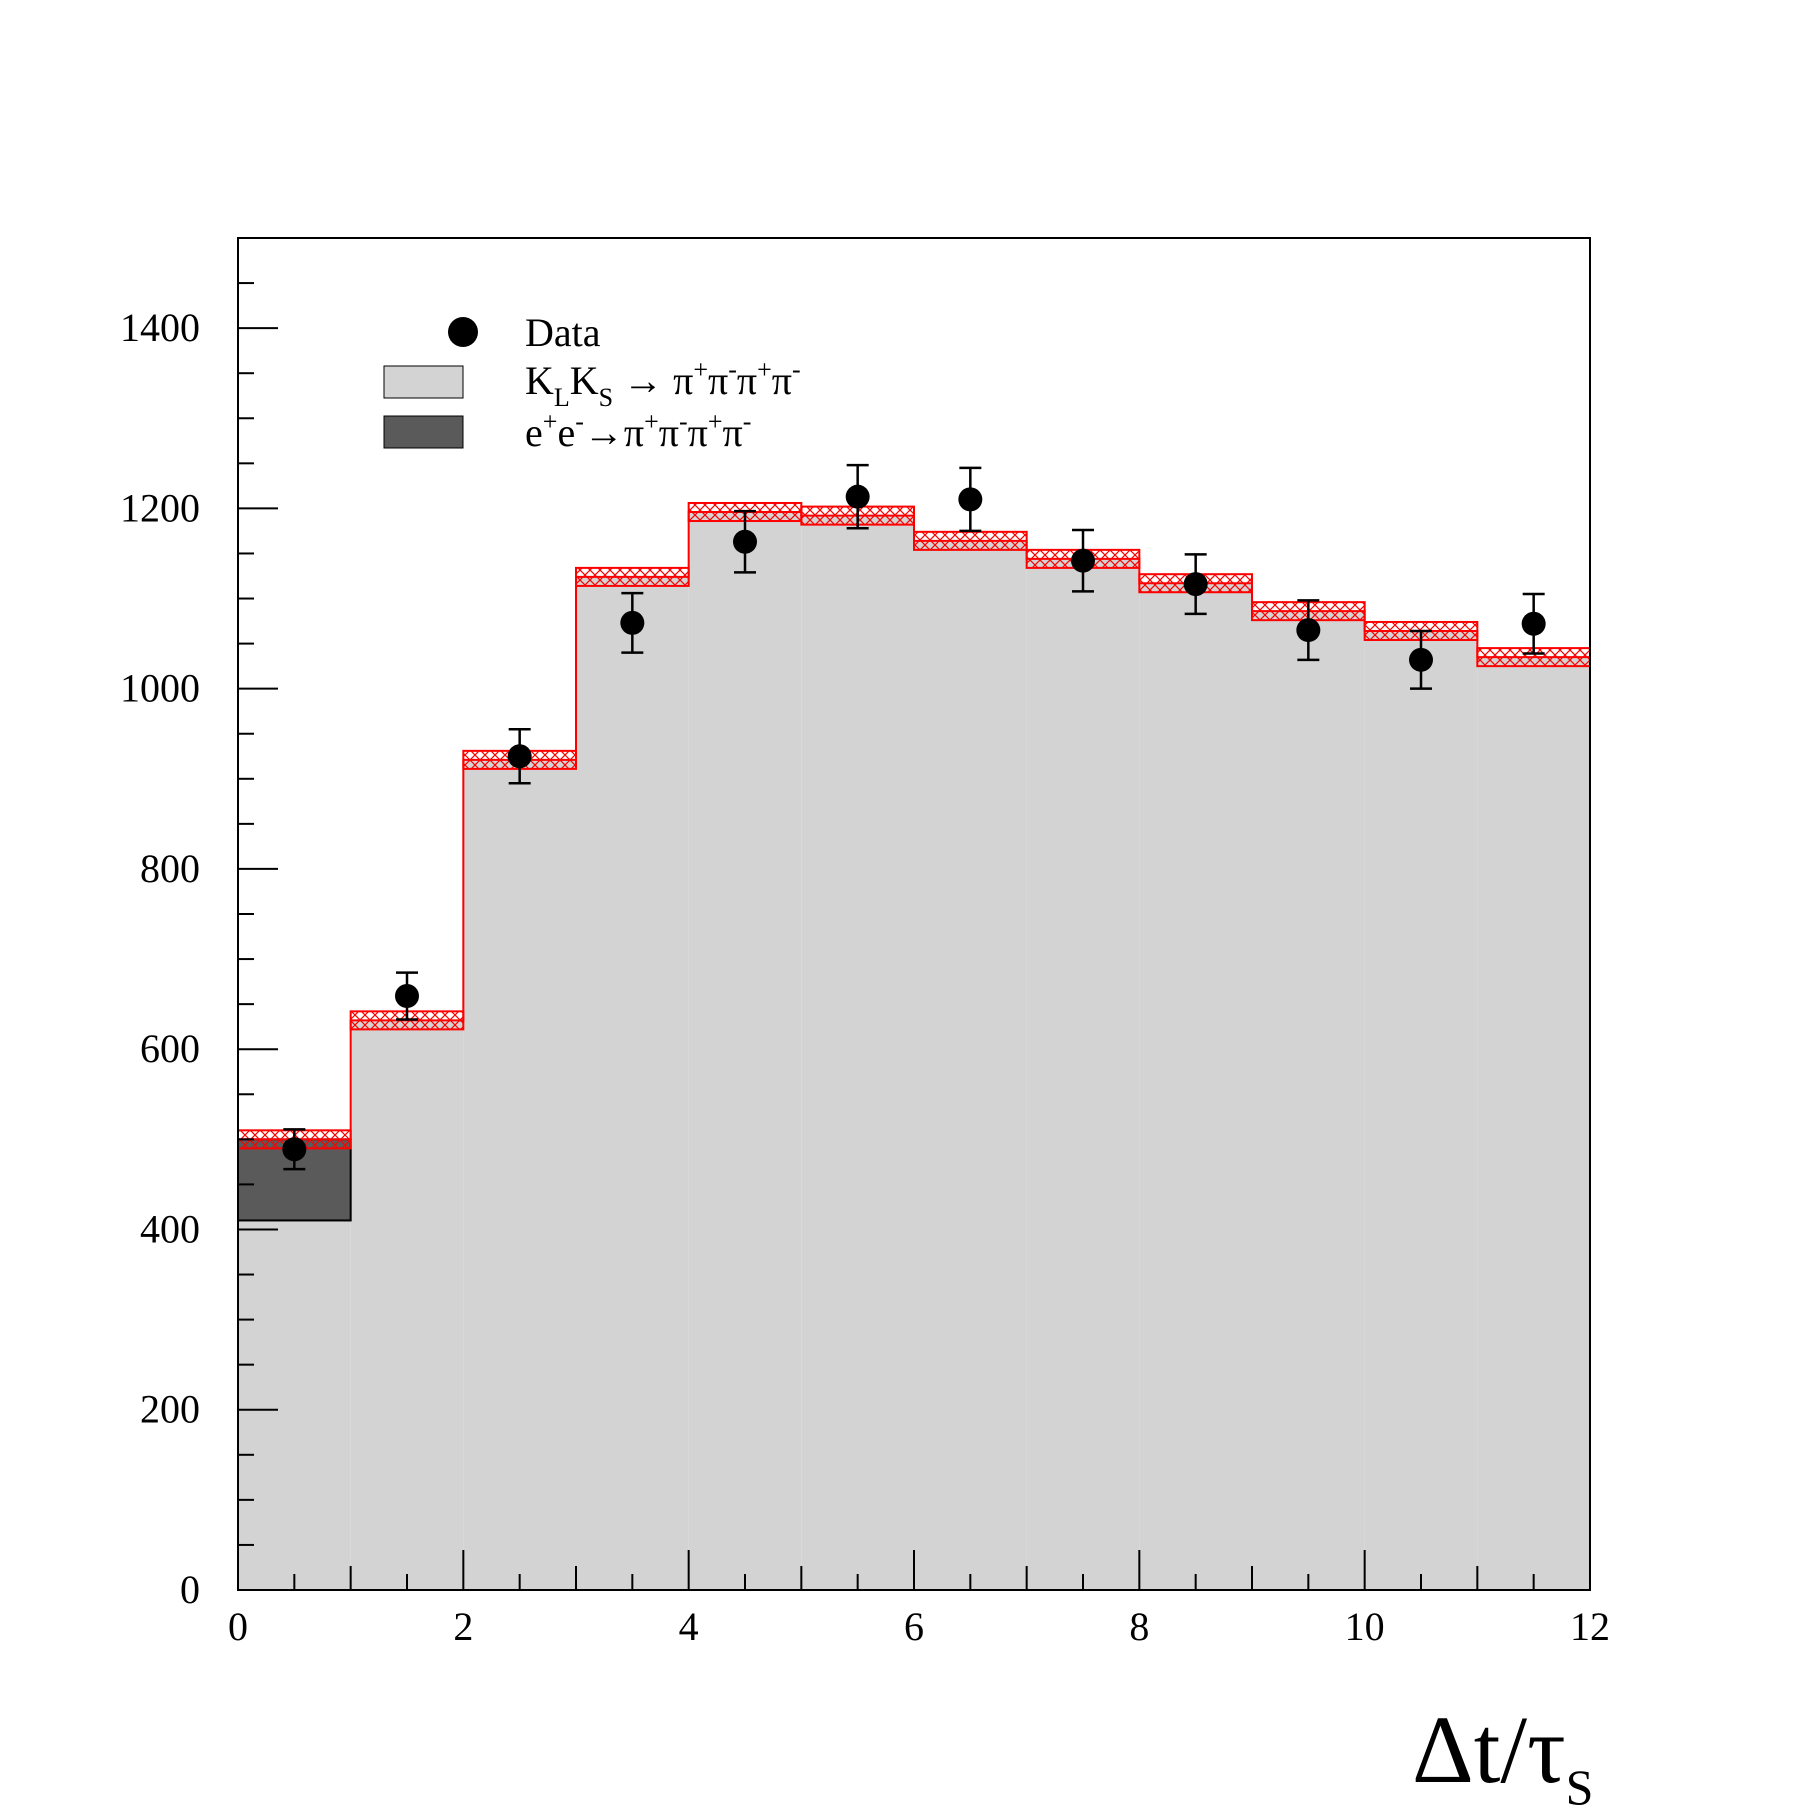 This screenshot has height=1812, width=1812. What do you see at coordinates (170, 1409) in the screenshot?
I see `y-tick-label: 200` at bounding box center [170, 1409].